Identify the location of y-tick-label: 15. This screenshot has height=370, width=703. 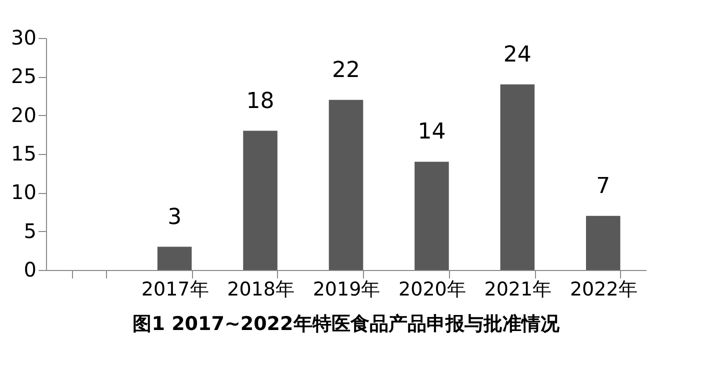
(23, 154).